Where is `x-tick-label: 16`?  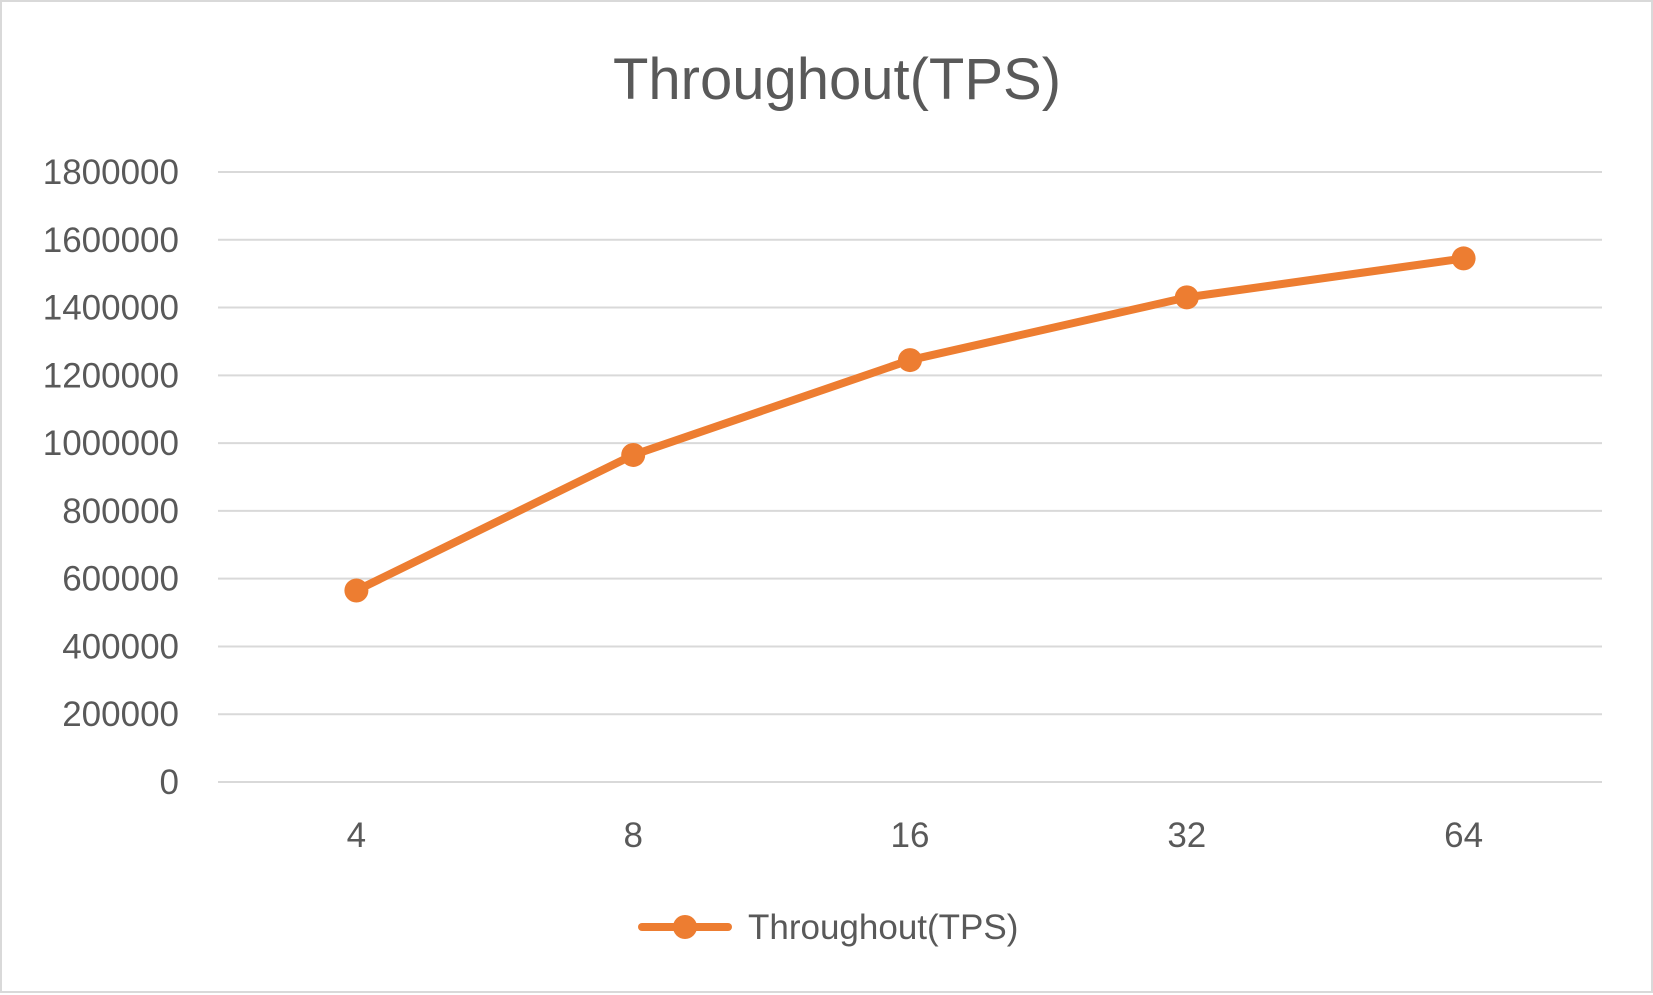 x-tick-label: 16 is located at coordinates (910, 835).